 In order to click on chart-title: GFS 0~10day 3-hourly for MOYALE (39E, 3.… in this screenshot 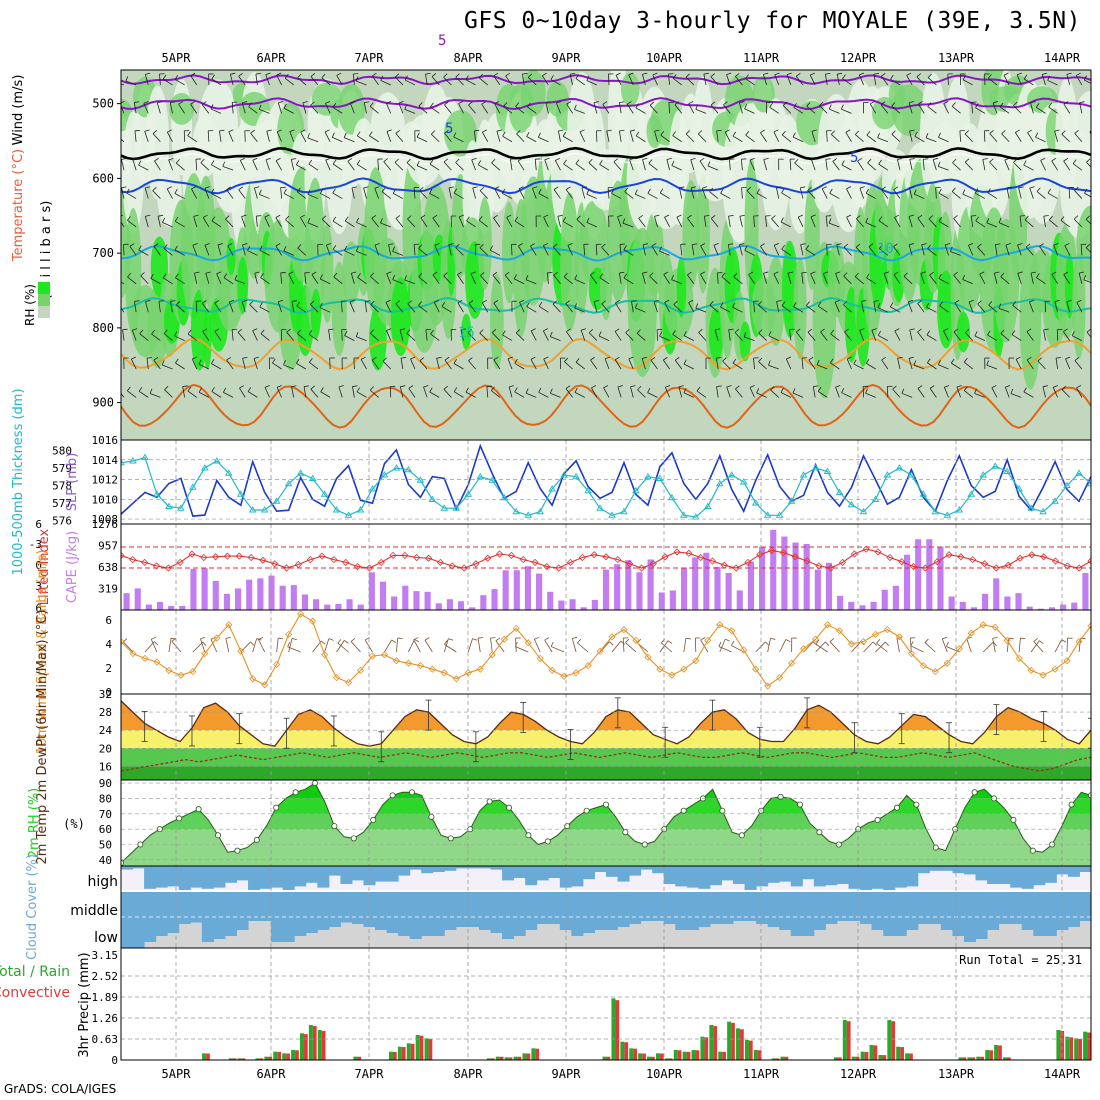, I will do `click(772, 21)`.